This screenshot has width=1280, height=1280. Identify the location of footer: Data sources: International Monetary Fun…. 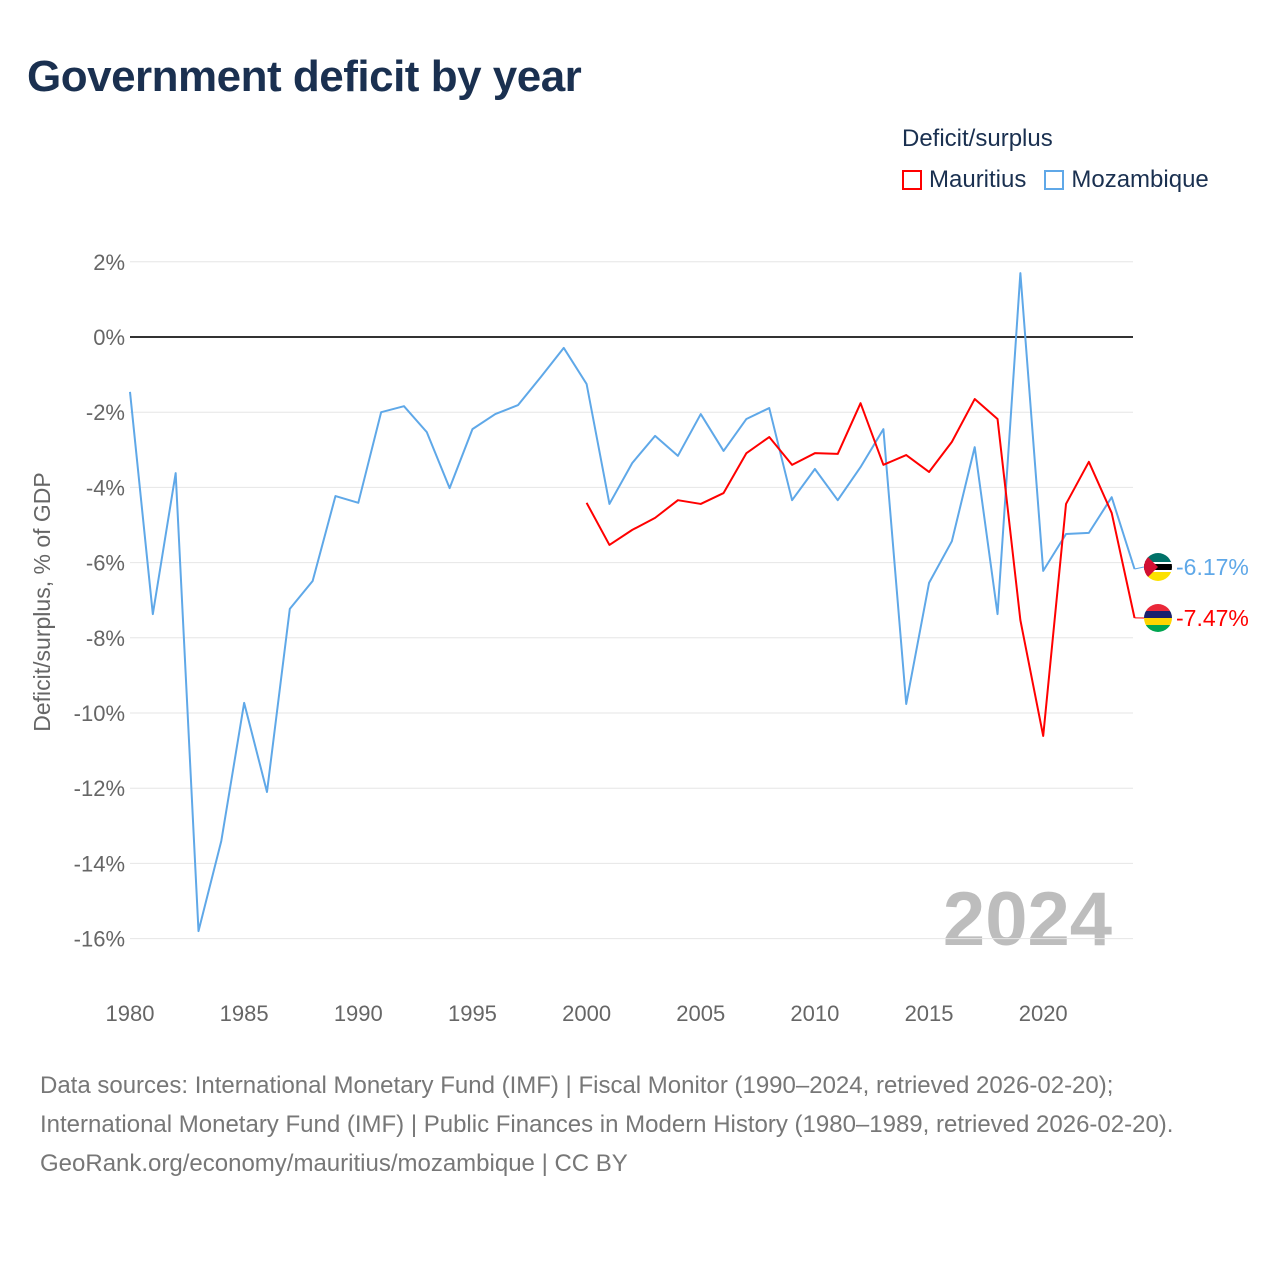
(640, 1124).